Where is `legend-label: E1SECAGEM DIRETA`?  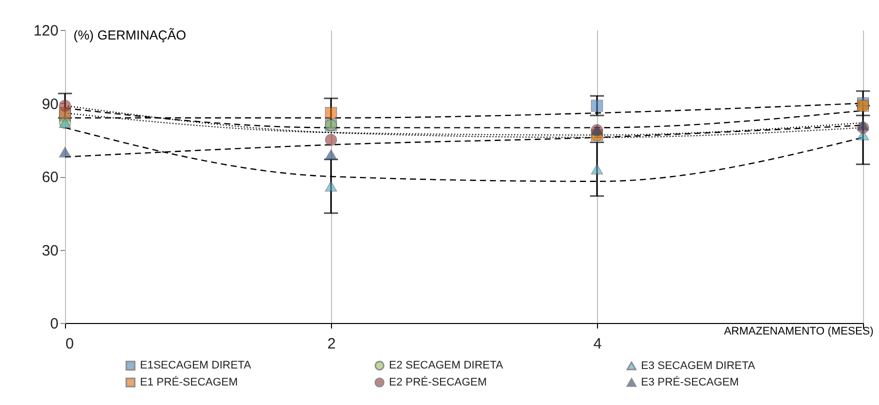
legend-label: E1SECAGEM DIRETA is located at coordinates (196, 366).